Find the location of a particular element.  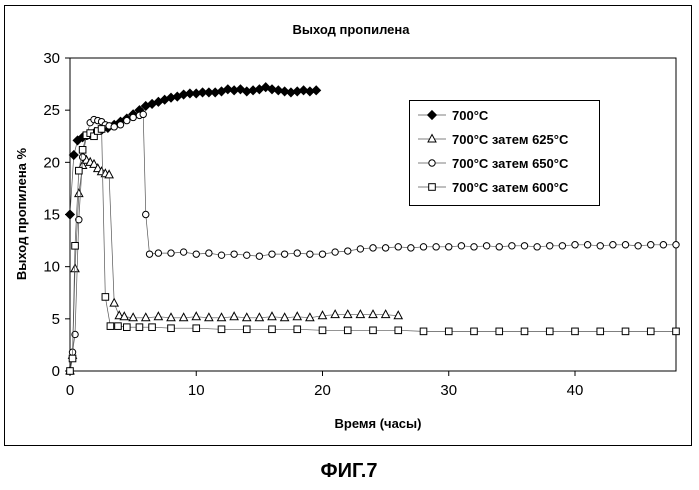

x-tick-label: 30 is located at coordinates (448, 390).